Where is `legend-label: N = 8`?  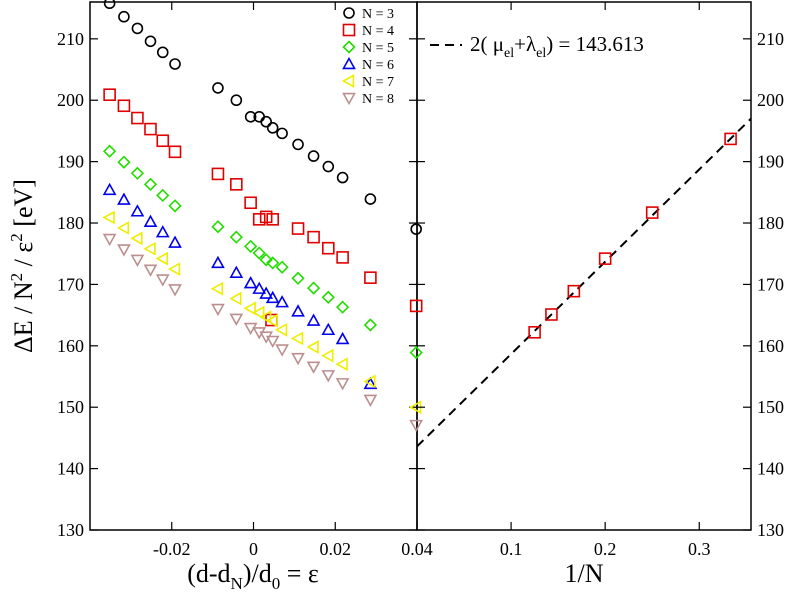 legend-label: N = 8 is located at coordinates (378, 99).